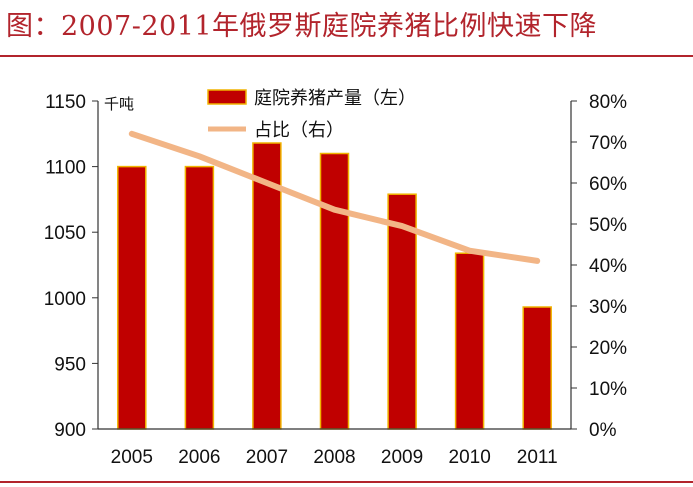 The image size is (693, 487). Describe the element at coordinates (608, 307) in the screenshot. I see `right-tick-label: 30%` at that location.